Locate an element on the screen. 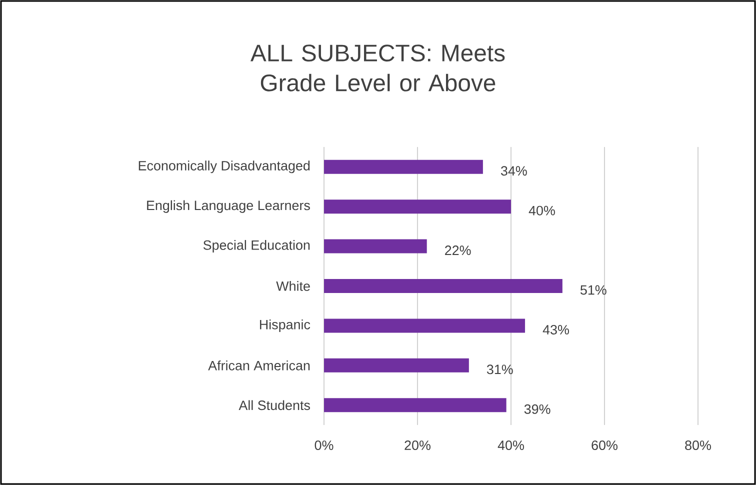  y-tick-label: African American is located at coordinates (259, 365).